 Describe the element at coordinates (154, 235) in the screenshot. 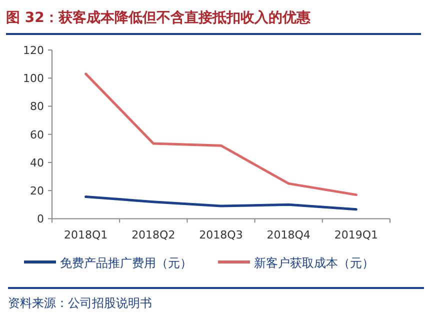

I see `x-tick-label: 2018Q2` at that location.